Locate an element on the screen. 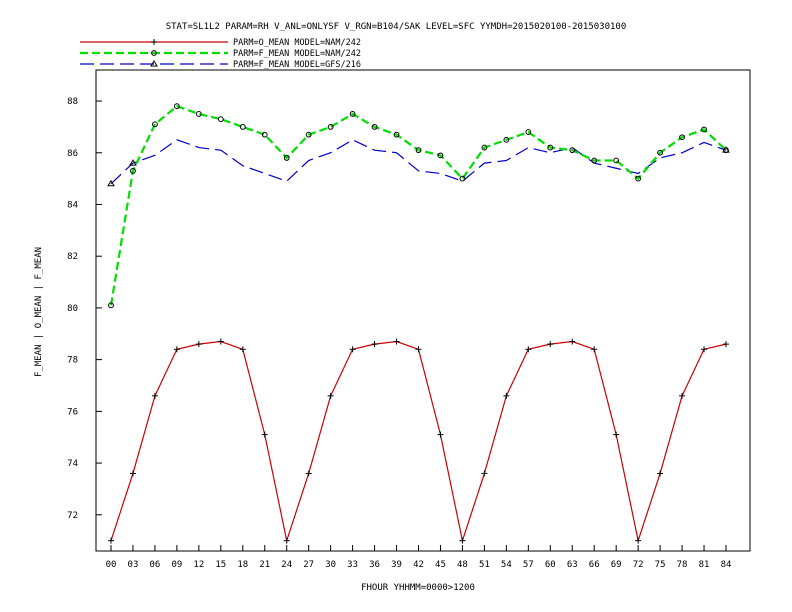 This screenshot has height=612, width=792. y-tick-label: 78 is located at coordinates (72, 361).